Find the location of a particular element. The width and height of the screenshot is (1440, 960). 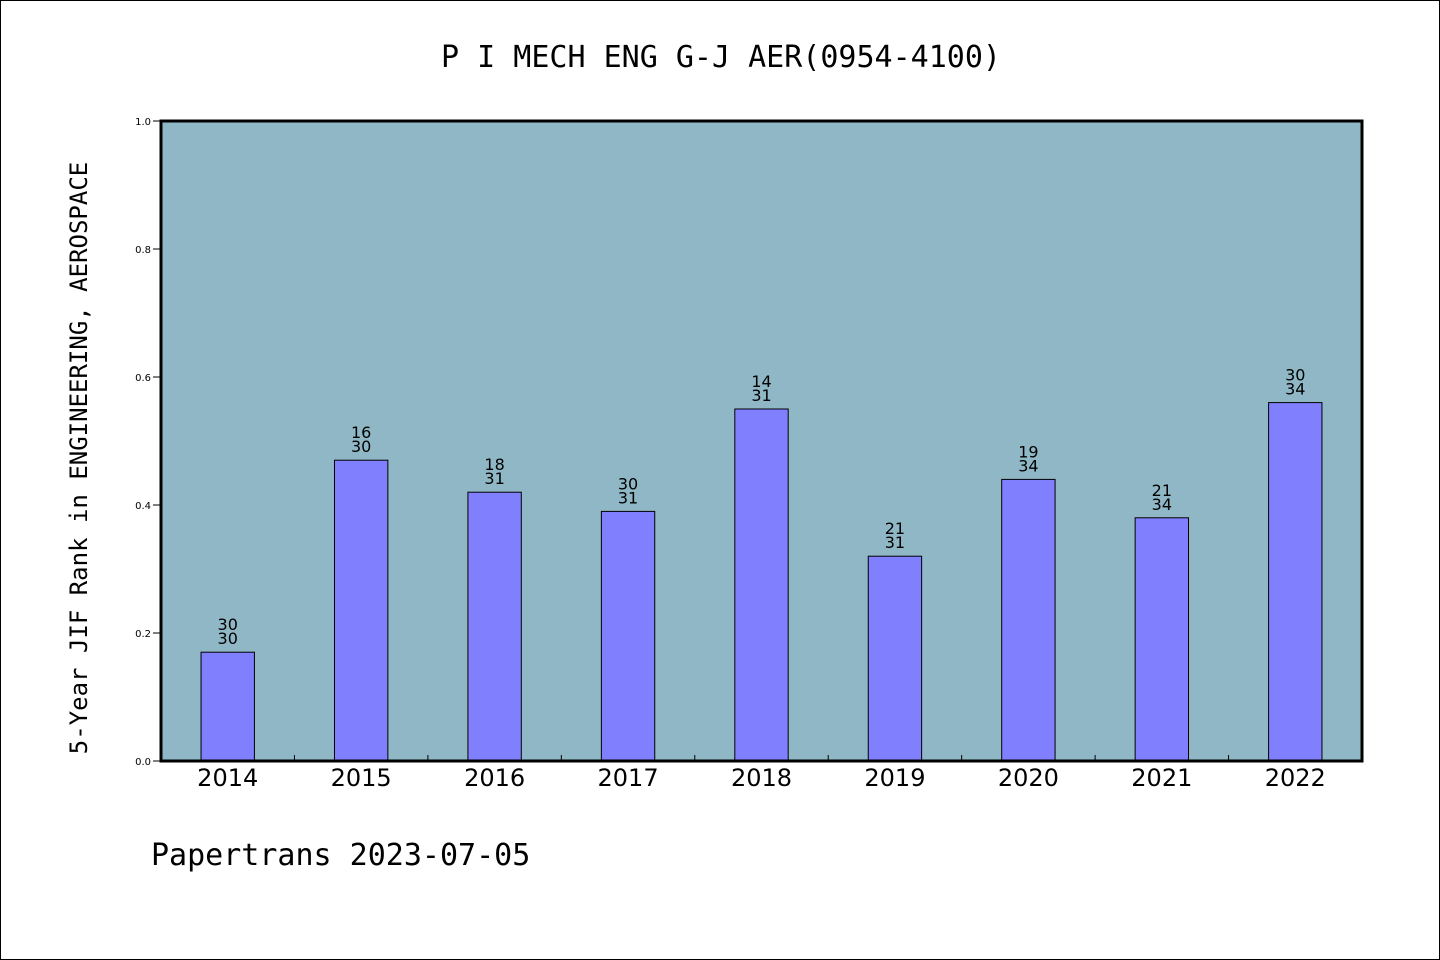

x-tick-label: 2021 is located at coordinates (1161, 778).